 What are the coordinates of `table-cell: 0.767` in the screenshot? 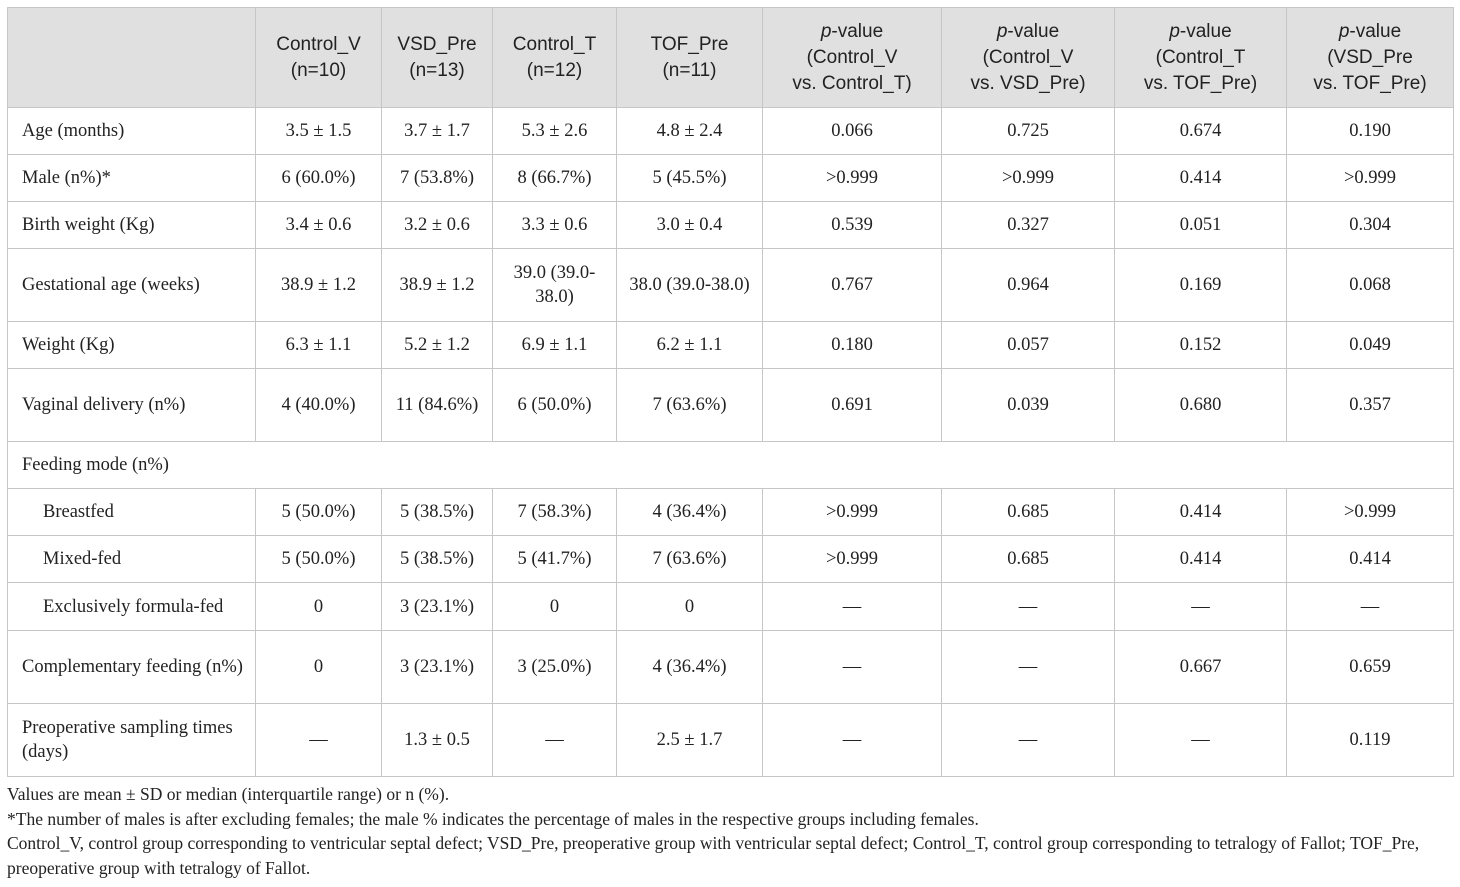 It's located at (852, 285).